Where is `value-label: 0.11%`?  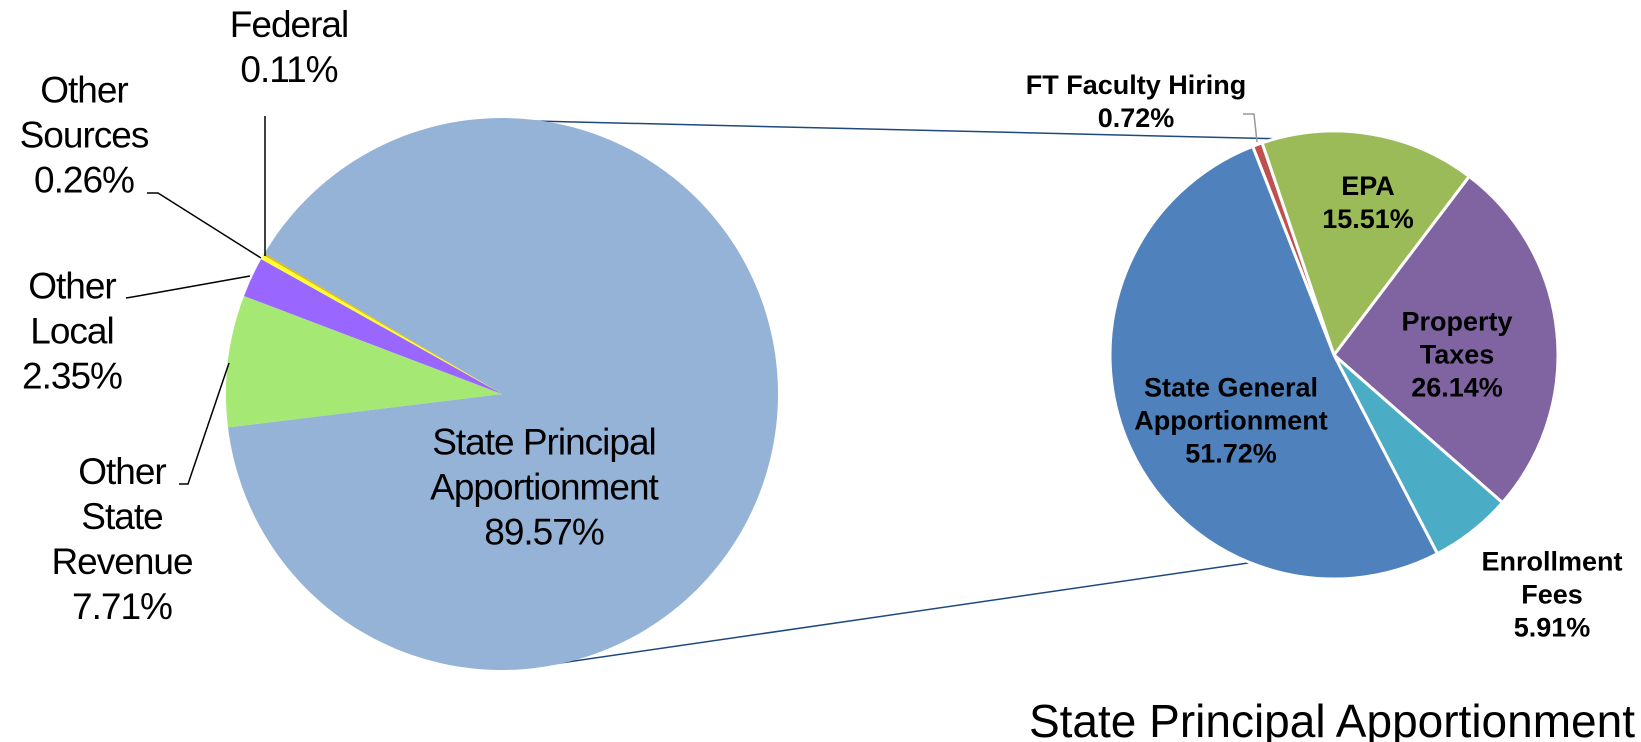 value-label: 0.11% is located at coordinates (289, 69).